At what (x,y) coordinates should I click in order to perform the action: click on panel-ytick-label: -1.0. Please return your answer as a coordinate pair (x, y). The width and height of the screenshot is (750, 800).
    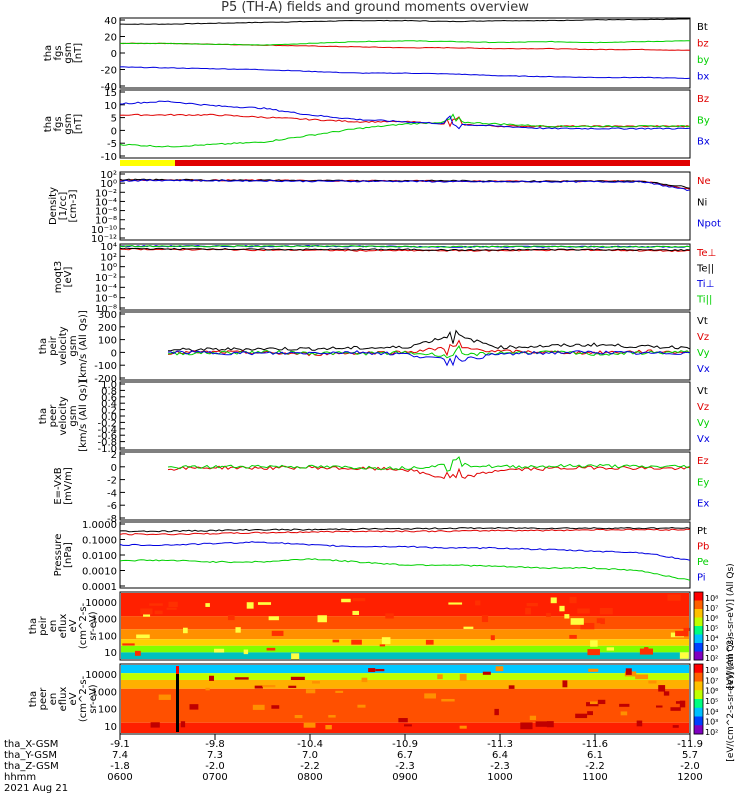
    Looking at the image, I should click on (107, 449).